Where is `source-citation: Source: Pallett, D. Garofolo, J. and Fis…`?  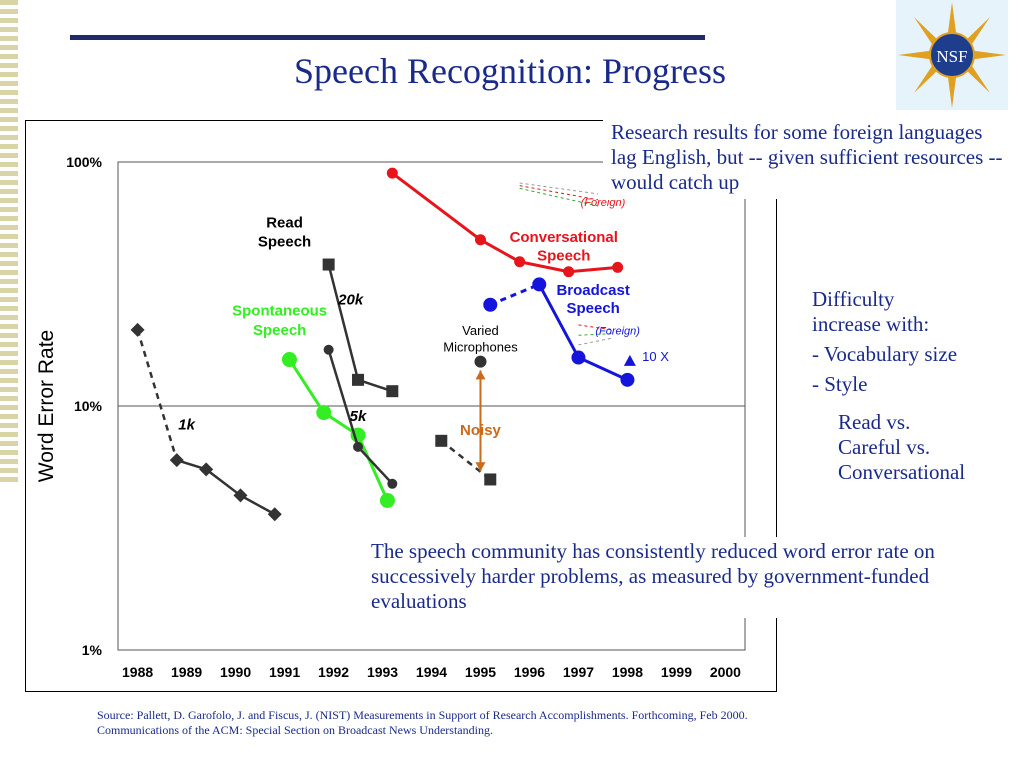 source-citation: Source: Pallett, D. Garofolo, J. and Fis… is located at coordinates (422, 723).